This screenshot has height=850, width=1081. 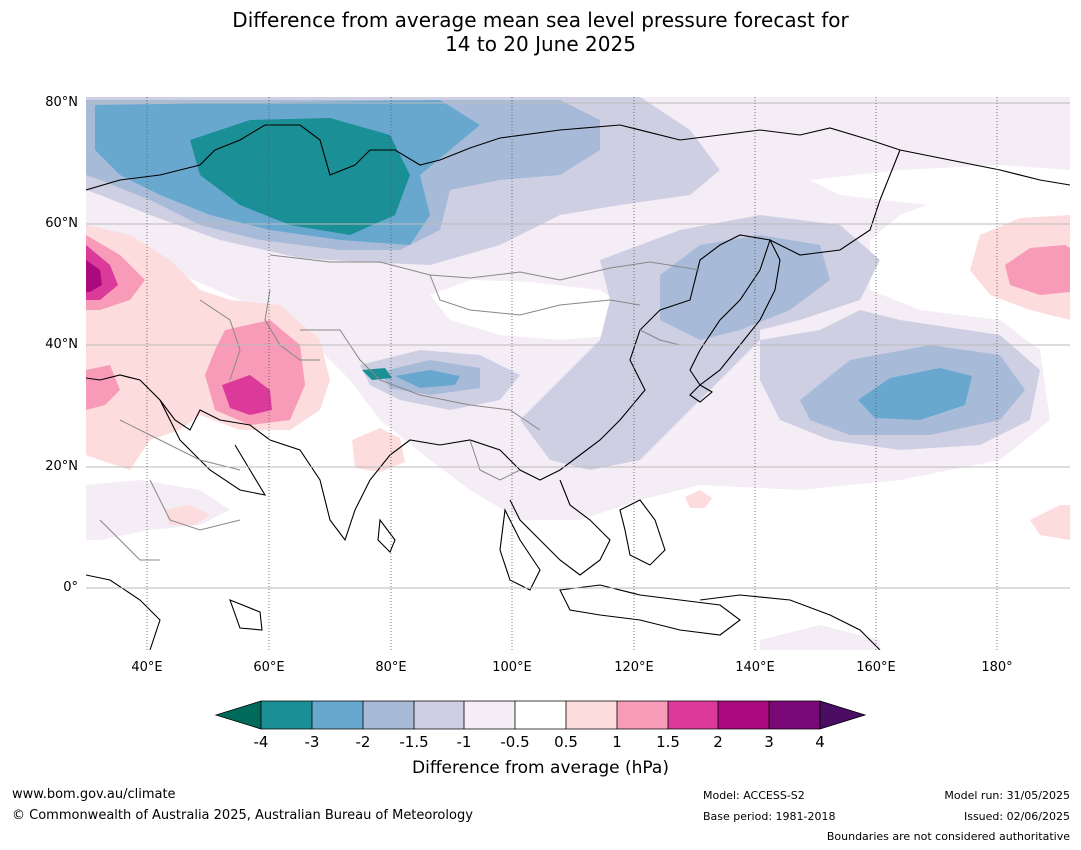 What do you see at coordinates (363, 742) in the screenshot?
I see `colorbar-tick: -2` at bounding box center [363, 742].